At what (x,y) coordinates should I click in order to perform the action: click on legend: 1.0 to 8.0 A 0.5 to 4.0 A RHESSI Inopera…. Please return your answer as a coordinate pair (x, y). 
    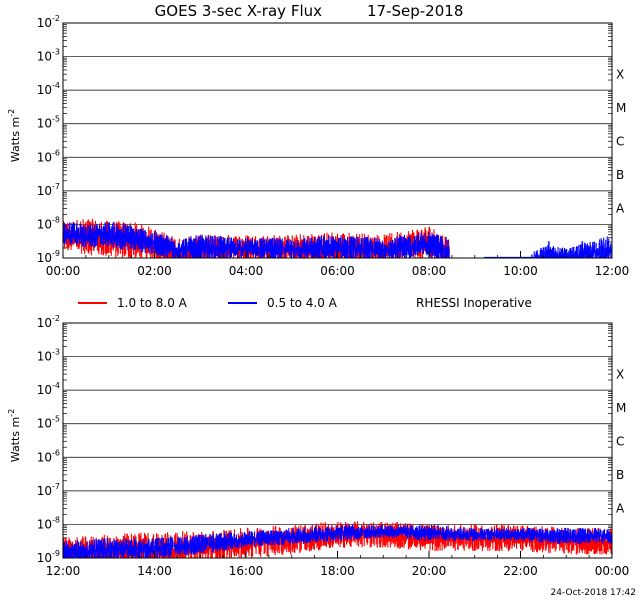
    Looking at the image, I should click on (305, 303).